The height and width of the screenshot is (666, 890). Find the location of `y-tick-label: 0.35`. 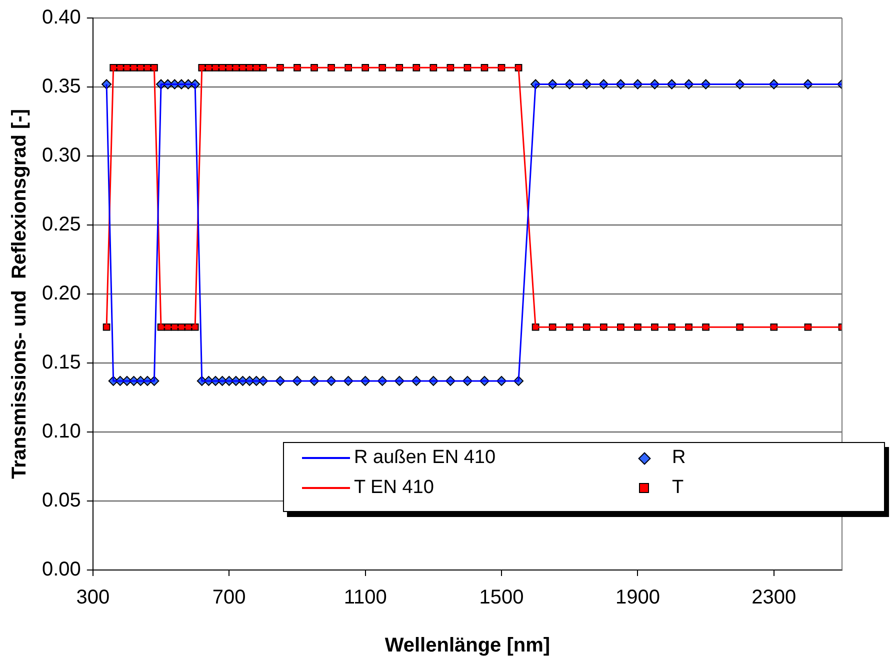

y-tick-label: 0.35 is located at coordinates (61, 87).